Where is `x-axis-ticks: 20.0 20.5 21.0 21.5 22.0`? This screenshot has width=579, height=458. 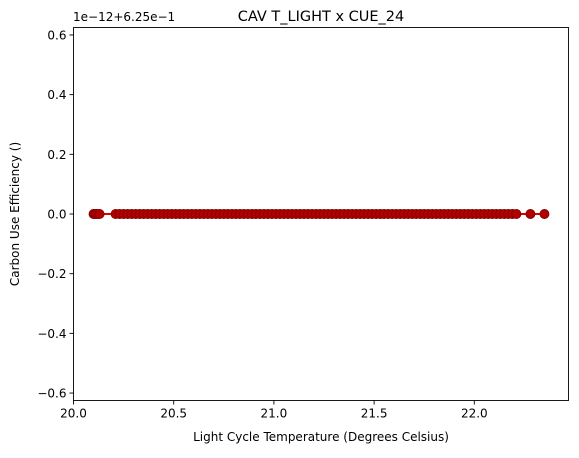 x-axis-ticks: 20.0 20.5 21.0 21.5 22.0 is located at coordinates (274, 410).